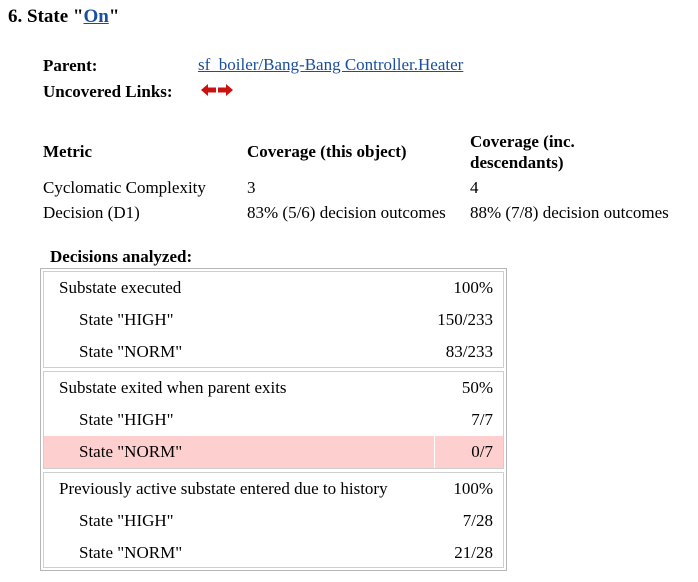 This screenshot has width=698, height=582. What do you see at coordinates (473, 552) in the screenshot?
I see `outcome-count: 21/28` at bounding box center [473, 552].